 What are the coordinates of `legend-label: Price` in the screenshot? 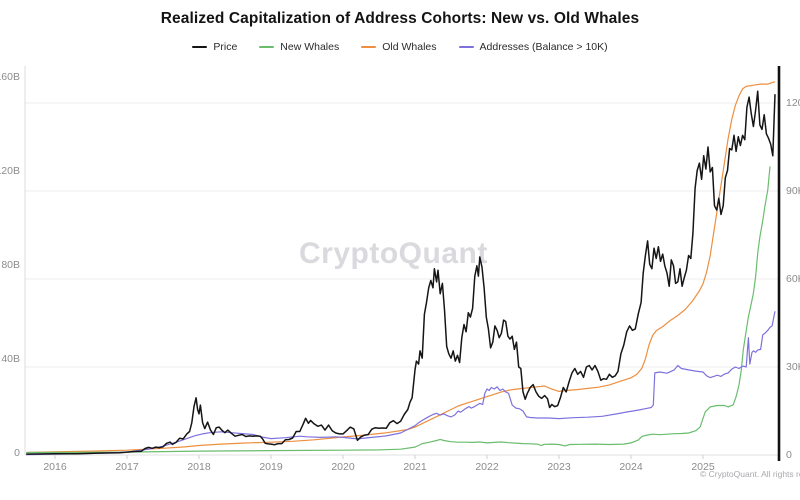 It's located at (225, 47).